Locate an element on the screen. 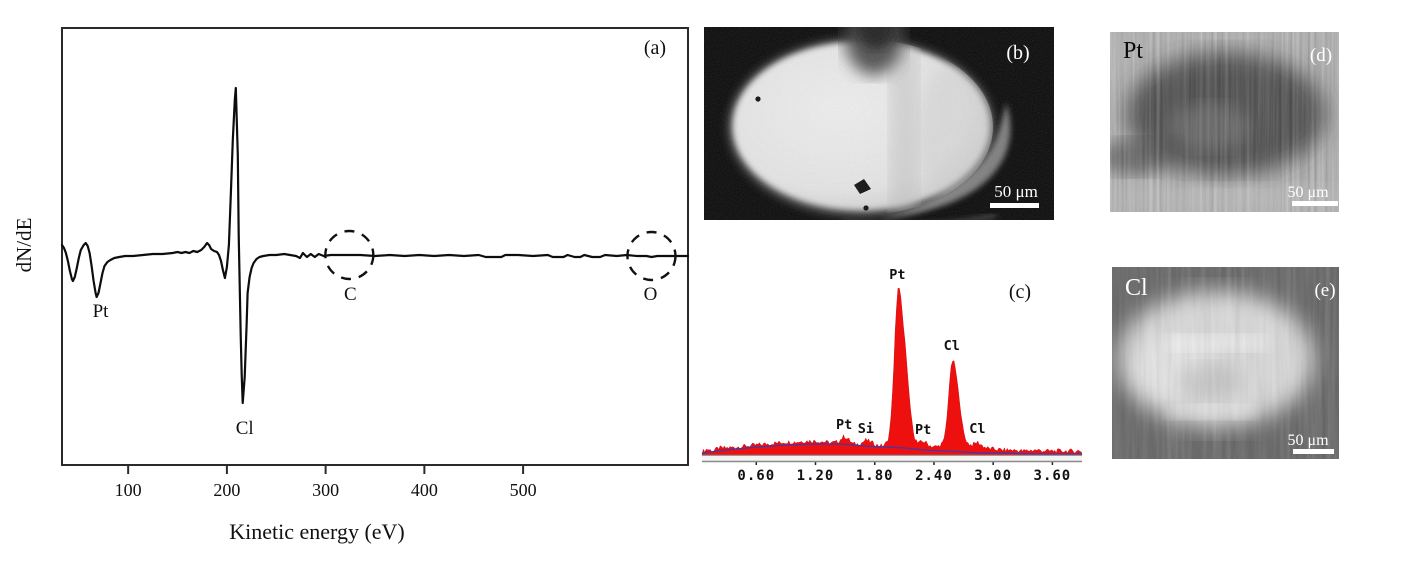 The width and height of the screenshot is (1405, 586). sem-noise-overlay is located at coordinates (879, 123).